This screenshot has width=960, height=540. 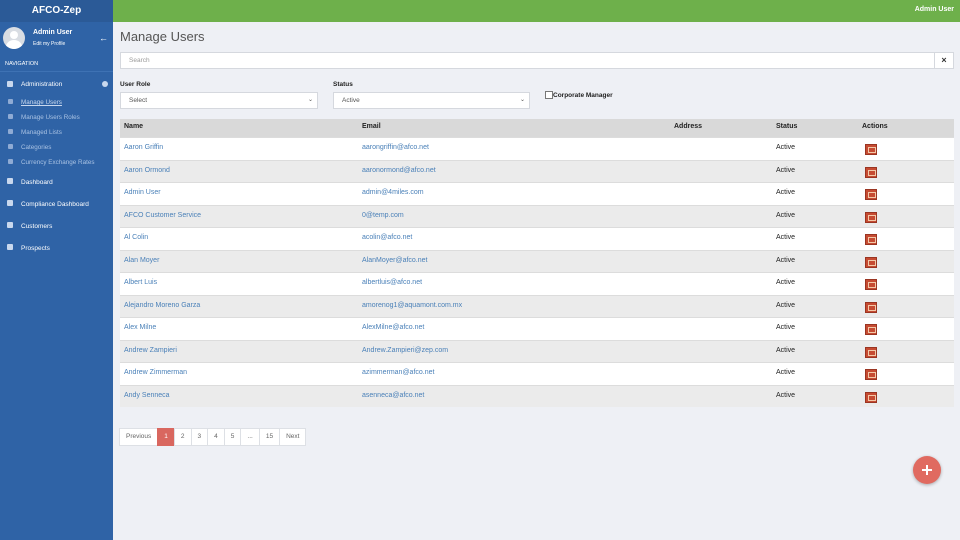 I want to click on user-role-select: Select ⌄, so click(x=219, y=100).